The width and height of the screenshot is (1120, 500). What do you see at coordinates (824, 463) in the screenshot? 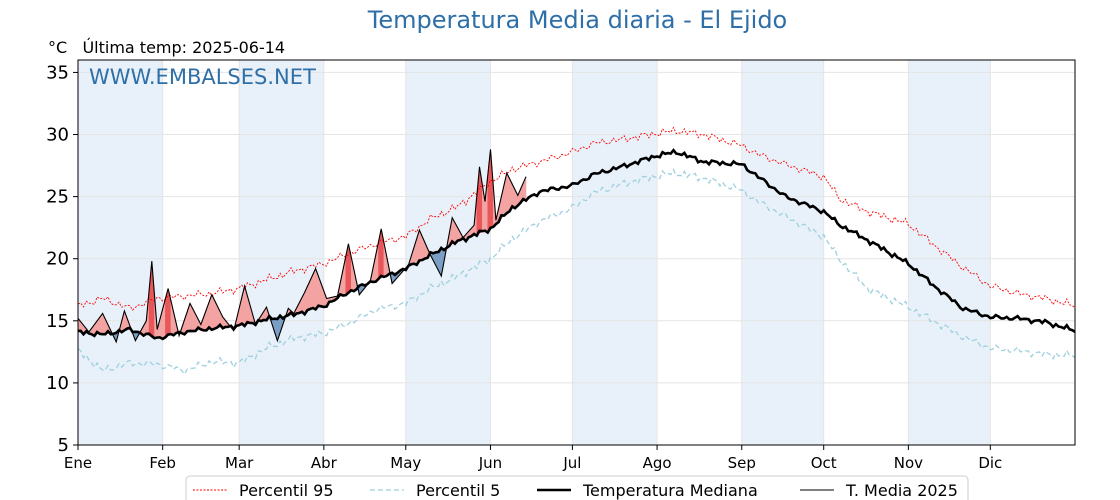
I see `x-tick-label: Oct` at bounding box center [824, 463].